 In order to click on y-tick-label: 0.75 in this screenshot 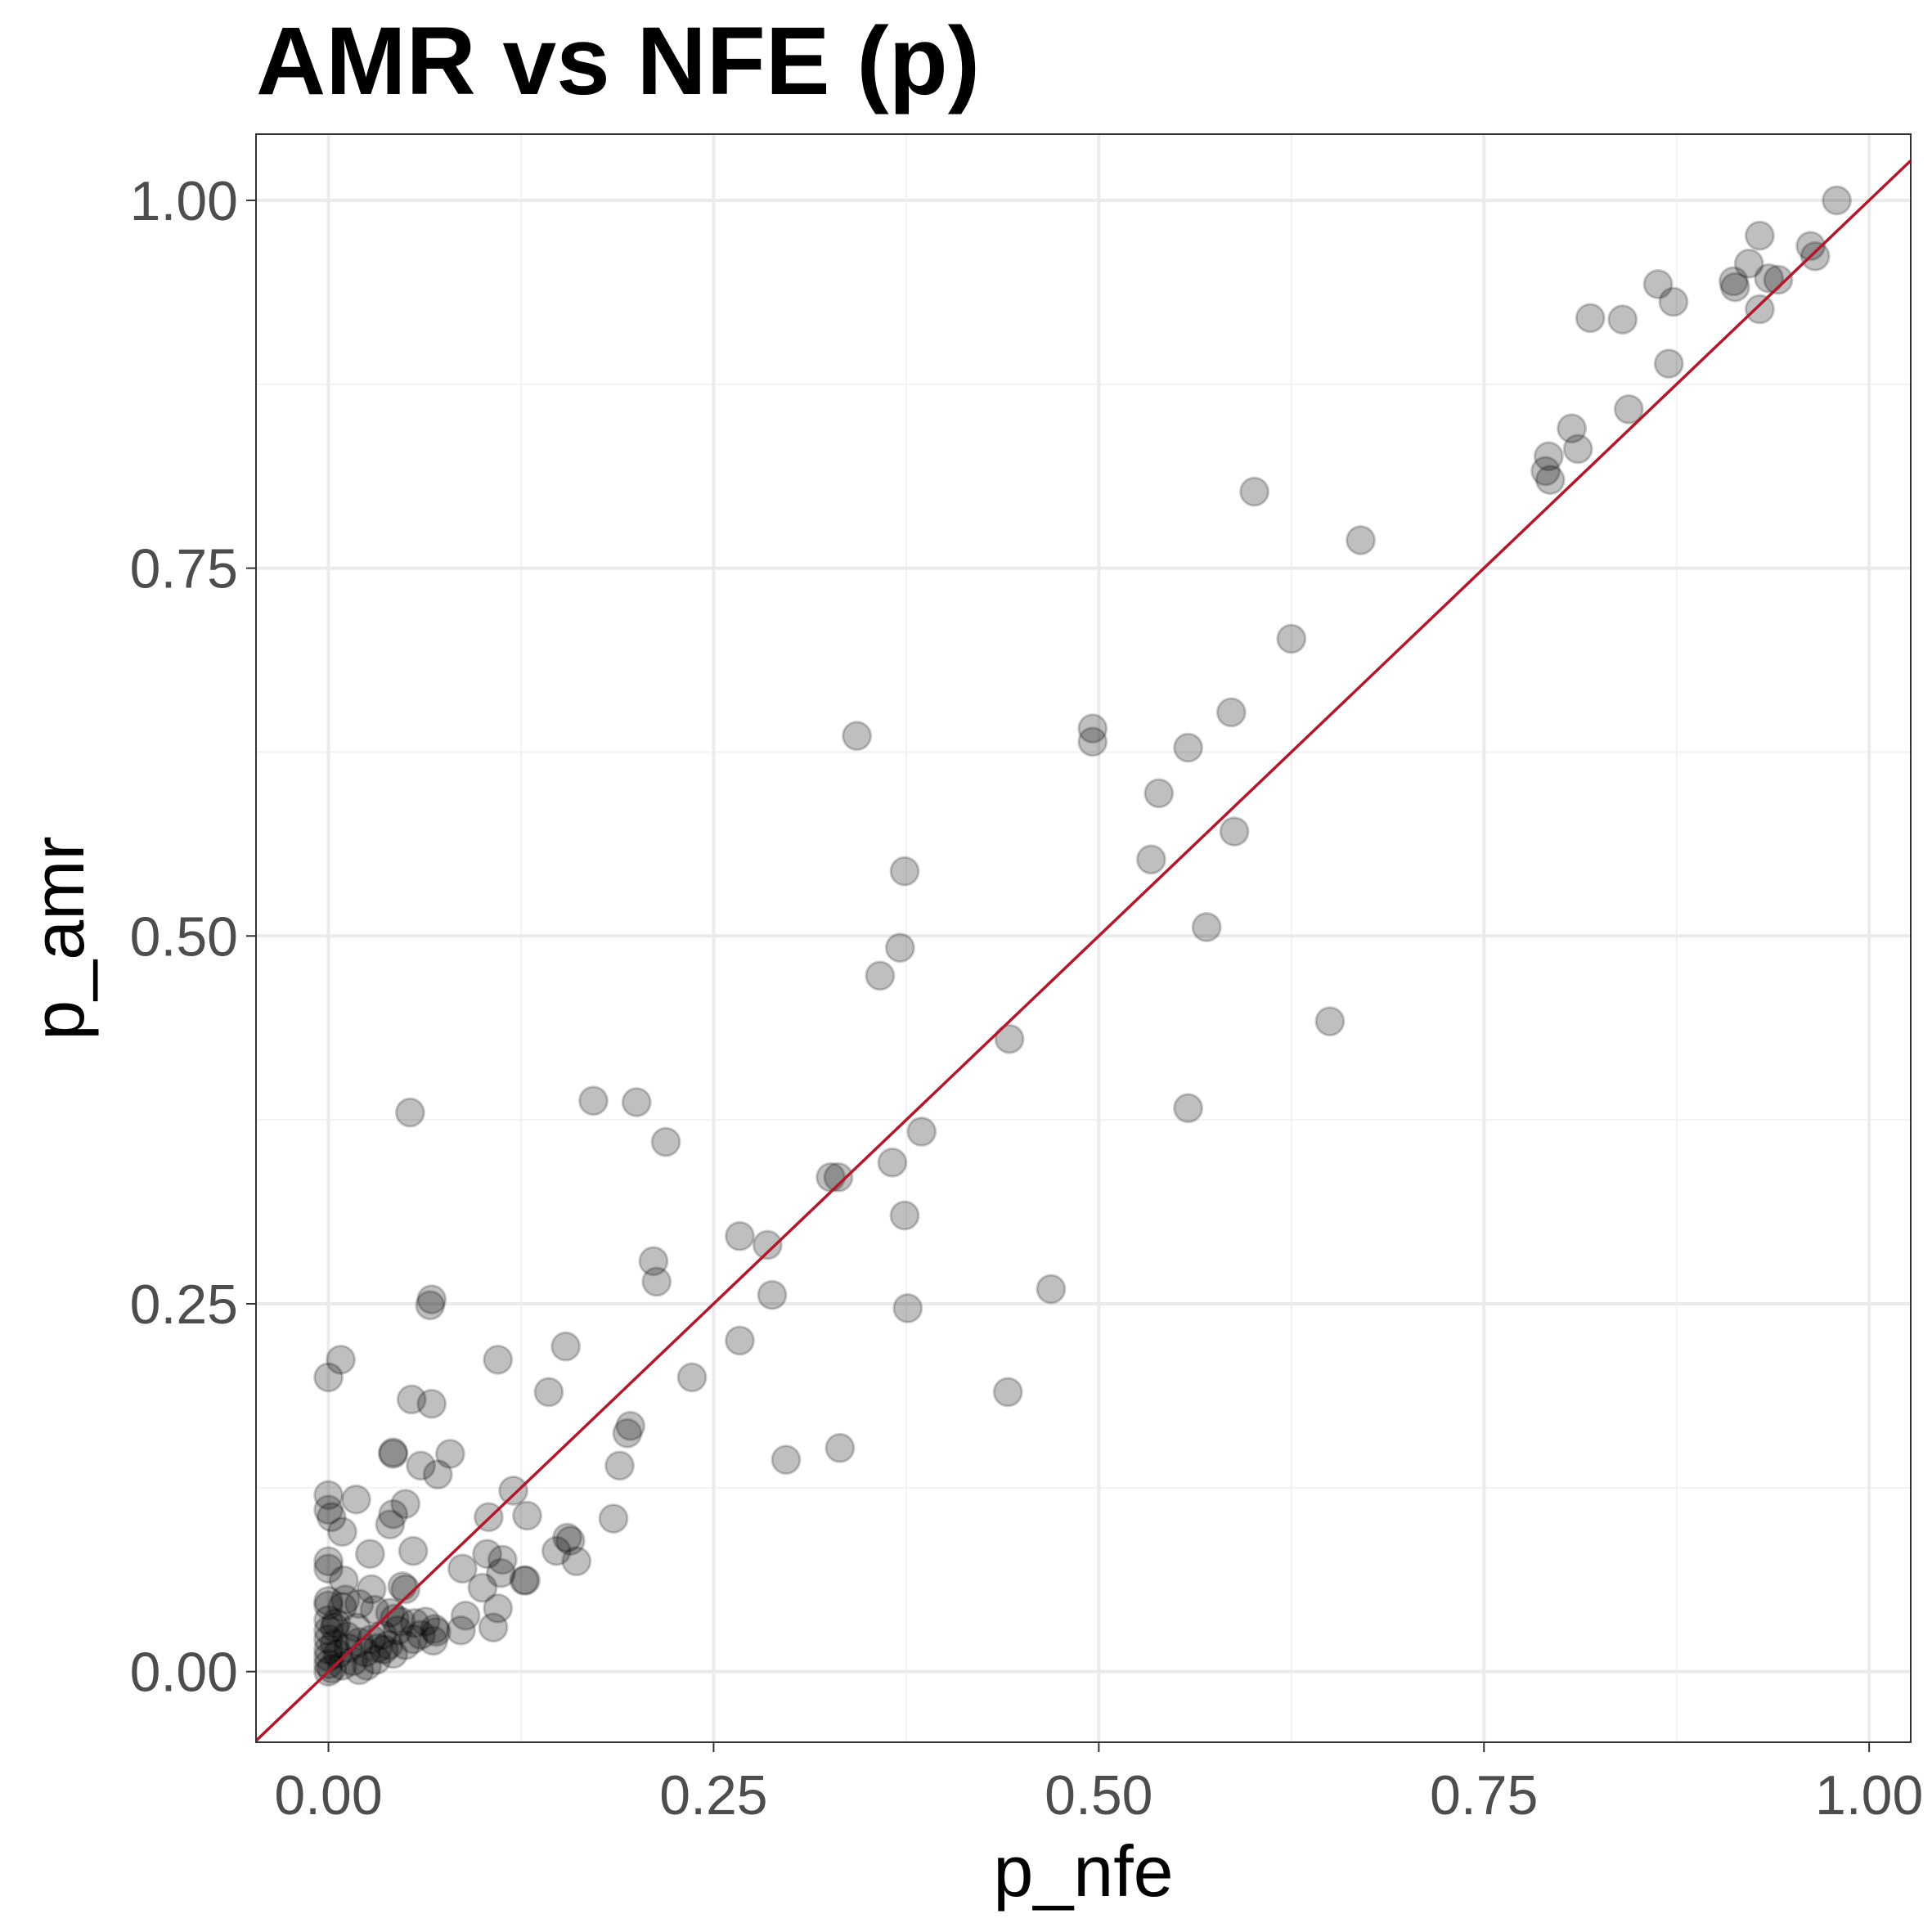, I will do `click(184, 569)`.